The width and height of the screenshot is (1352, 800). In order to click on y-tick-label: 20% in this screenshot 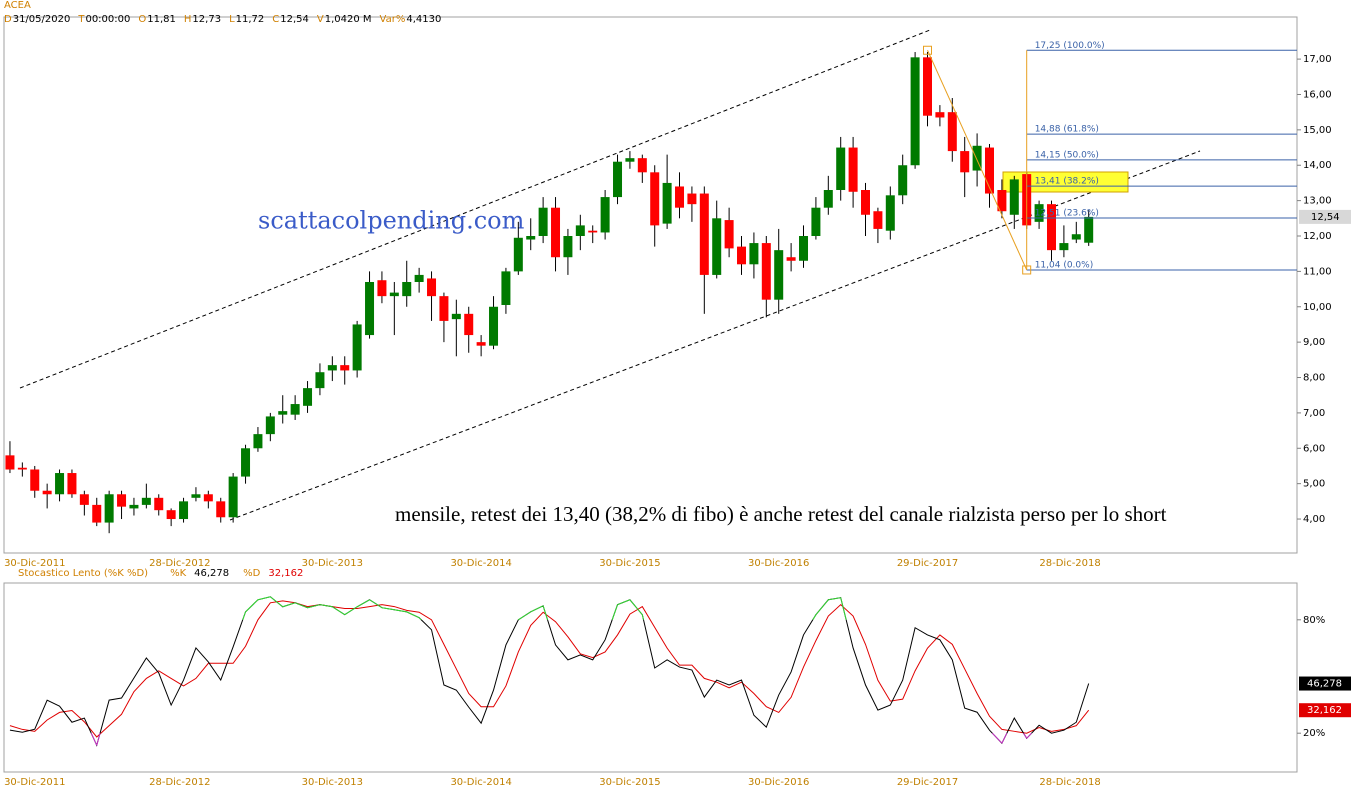, I will do `click(1314, 733)`.